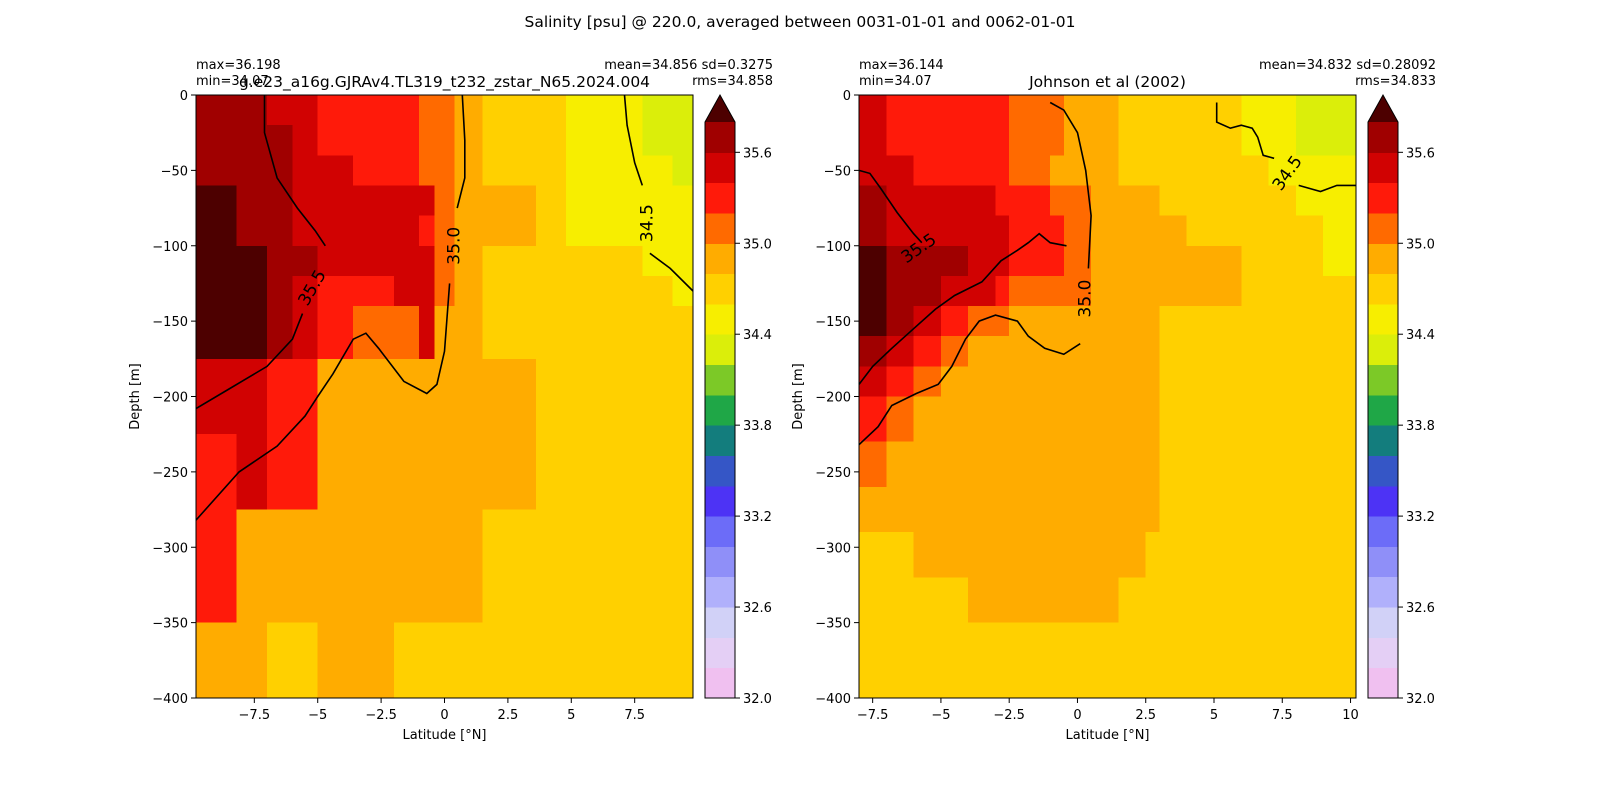 The height and width of the screenshot is (800, 1600). Describe the element at coordinates (688, 65) in the screenshot. I see `stat-mean-sd: mean=34.856 sd=0.3275` at that location.